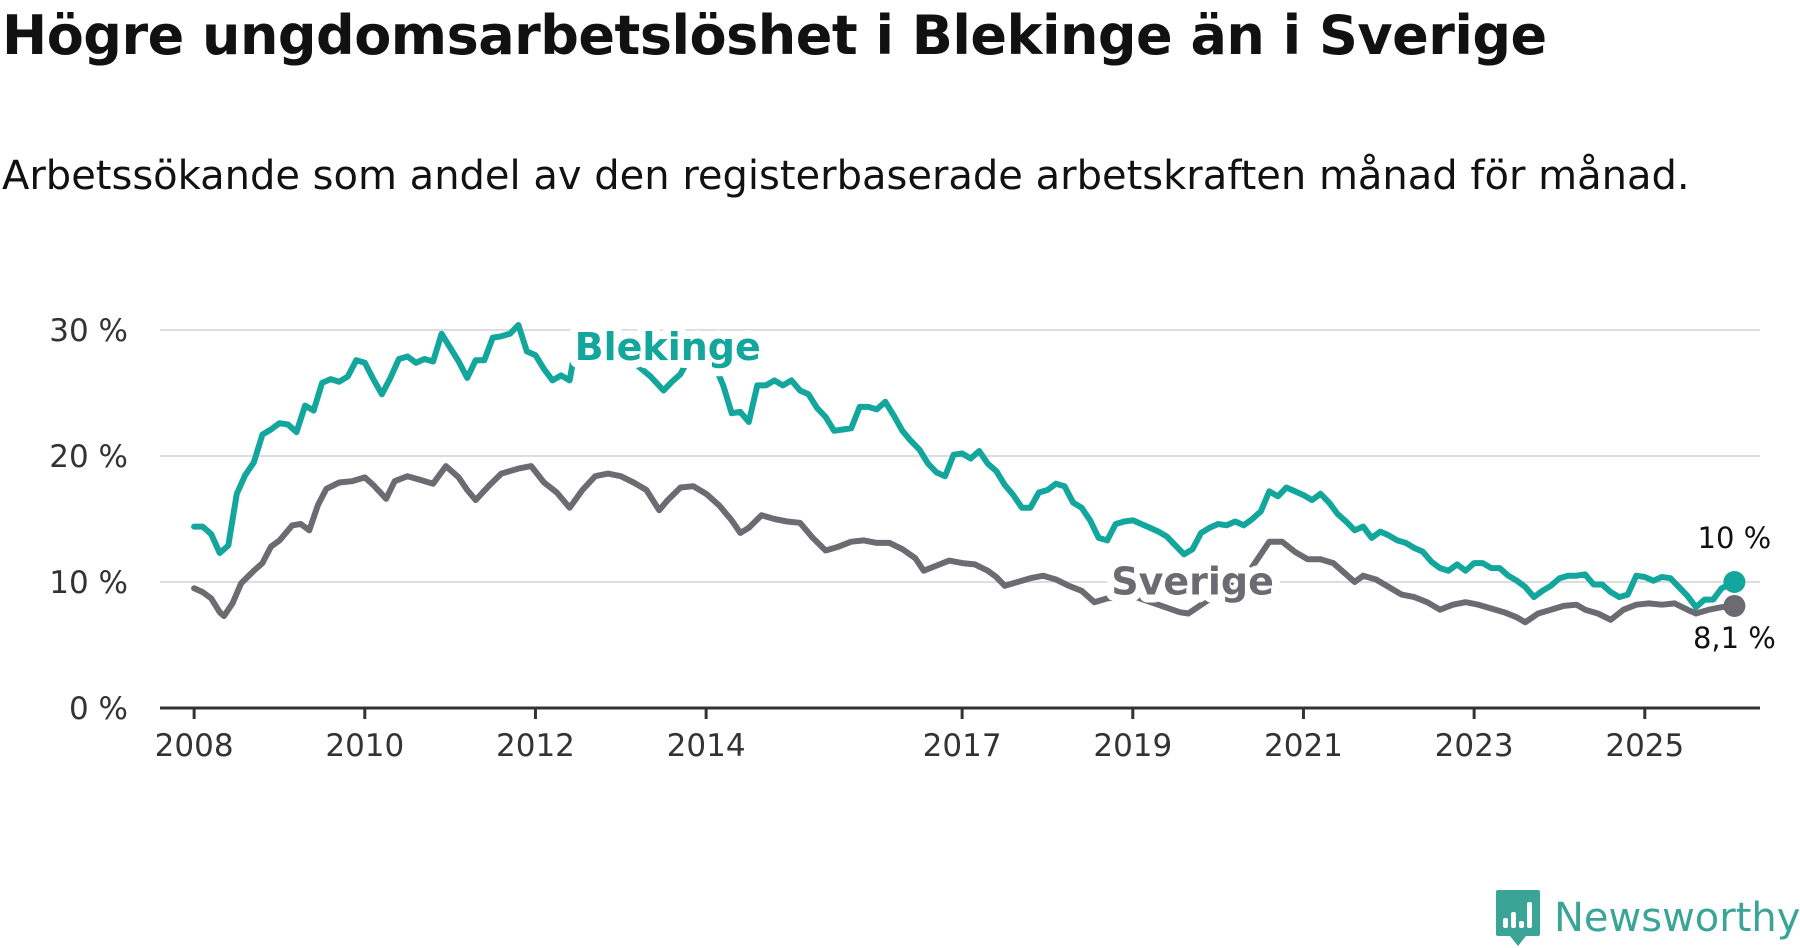 Image resolution: width=1800 pixels, height=948 pixels. What do you see at coordinates (1734, 638) in the screenshot?
I see `end-value-label-sverige: 8,1 %` at bounding box center [1734, 638].